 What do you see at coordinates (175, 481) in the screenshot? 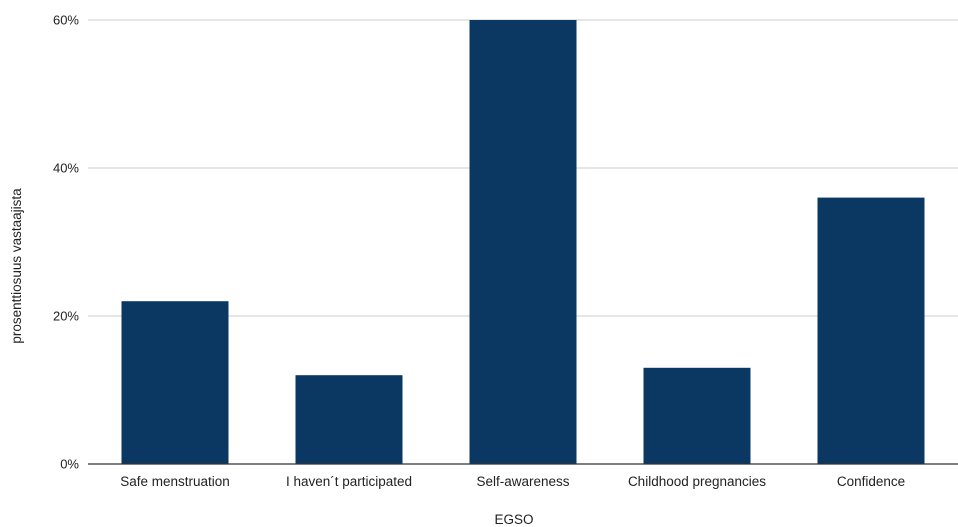
I see `x-tick-label: Safe menstruation` at bounding box center [175, 481].